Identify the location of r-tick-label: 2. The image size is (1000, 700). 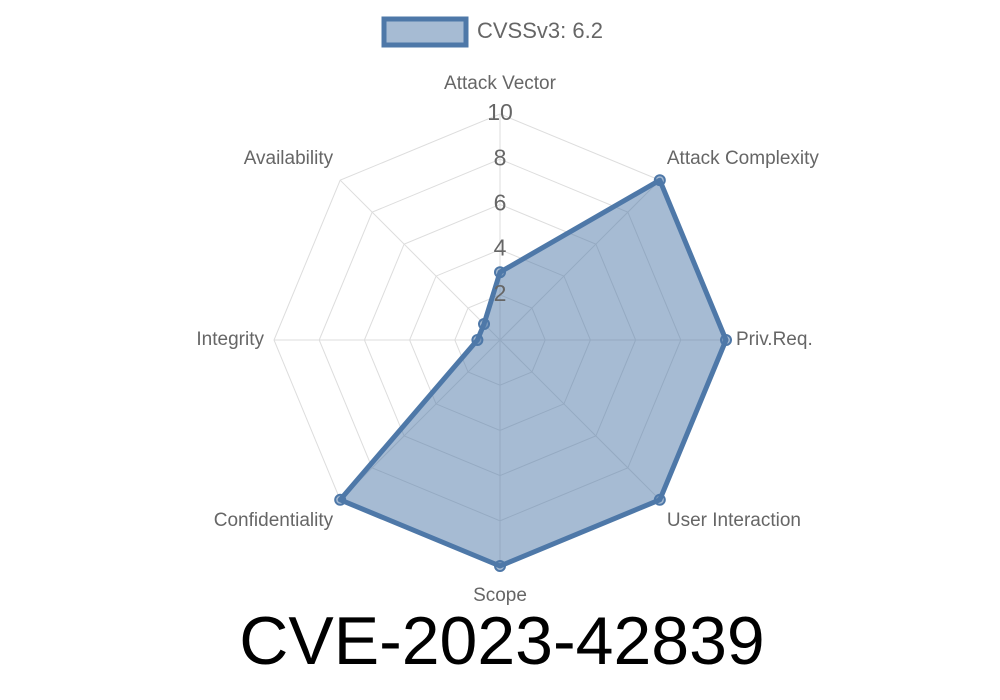
(500, 293).